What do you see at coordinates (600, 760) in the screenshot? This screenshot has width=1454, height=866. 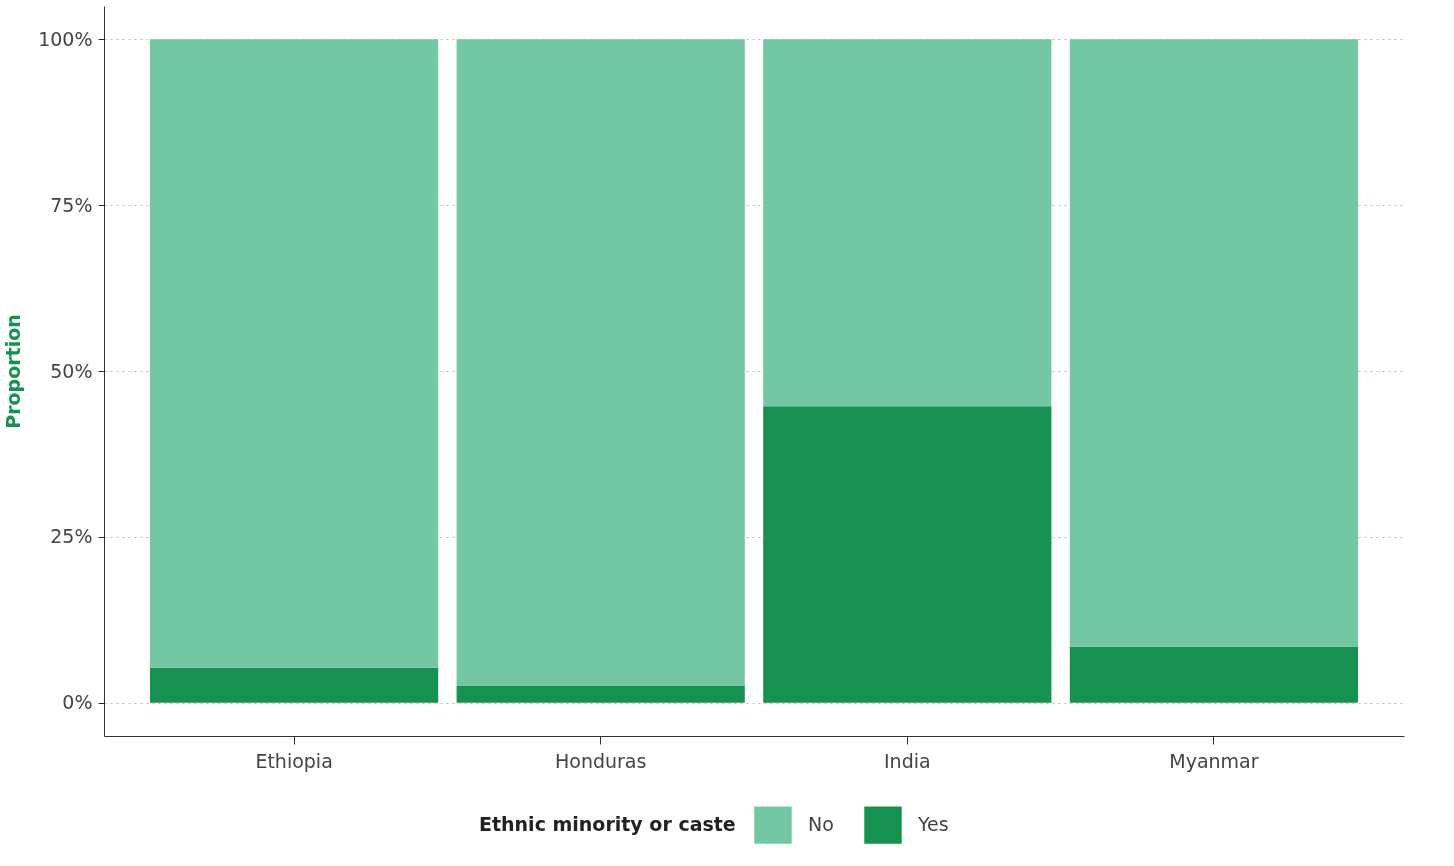 I see `x-tick-label: Honduras` at bounding box center [600, 760].